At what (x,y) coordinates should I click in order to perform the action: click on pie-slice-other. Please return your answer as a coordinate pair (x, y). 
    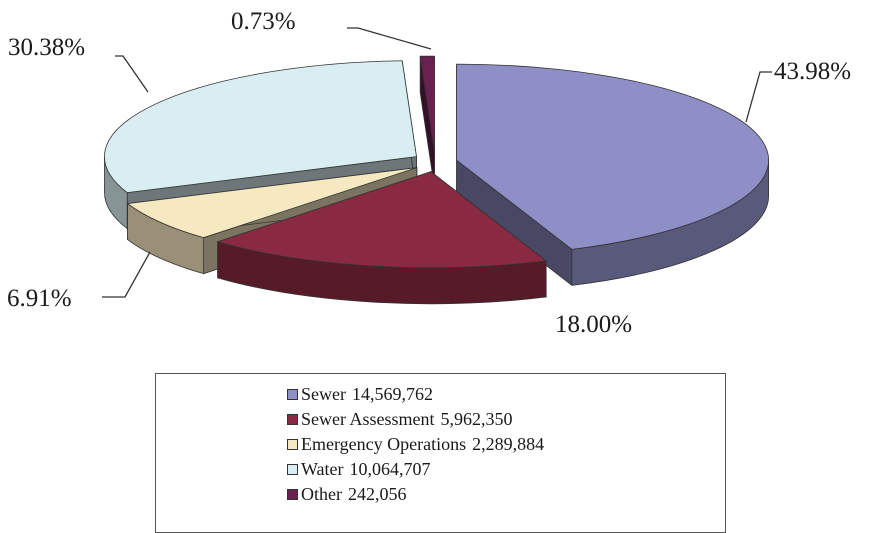
    Looking at the image, I should click on (427, 122).